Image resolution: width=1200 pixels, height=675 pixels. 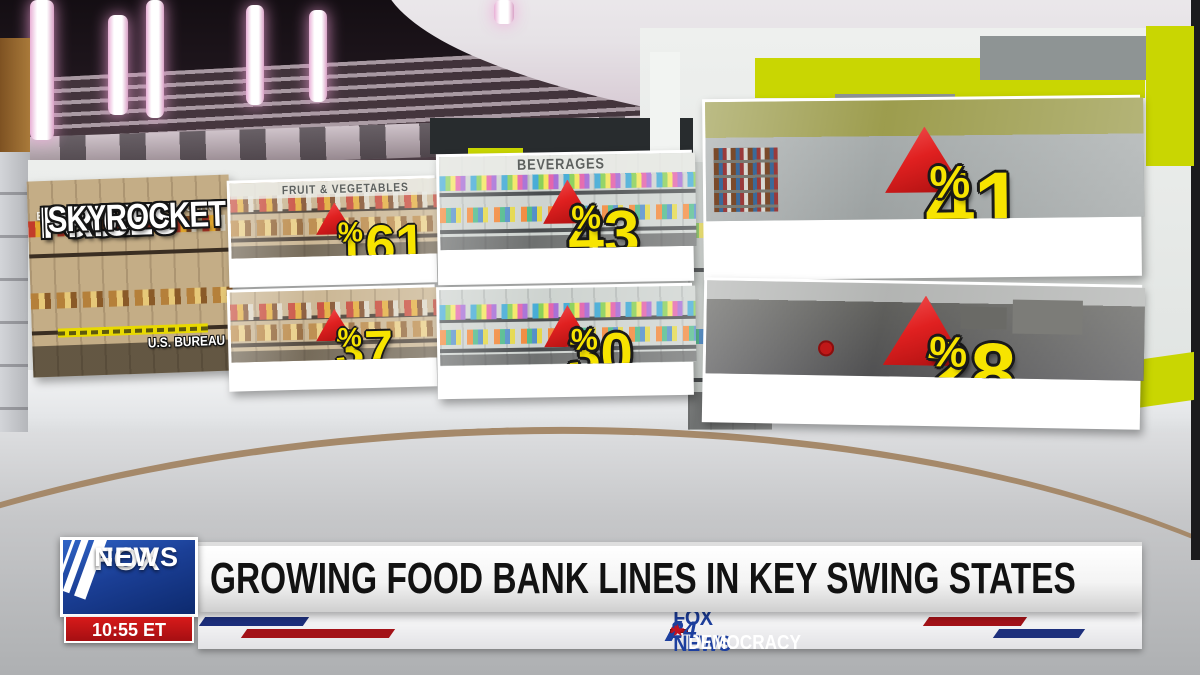 What do you see at coordinates (1195, 280) in the screenshot?
I see `right-edge-column` at bounding box center [1195, 280].